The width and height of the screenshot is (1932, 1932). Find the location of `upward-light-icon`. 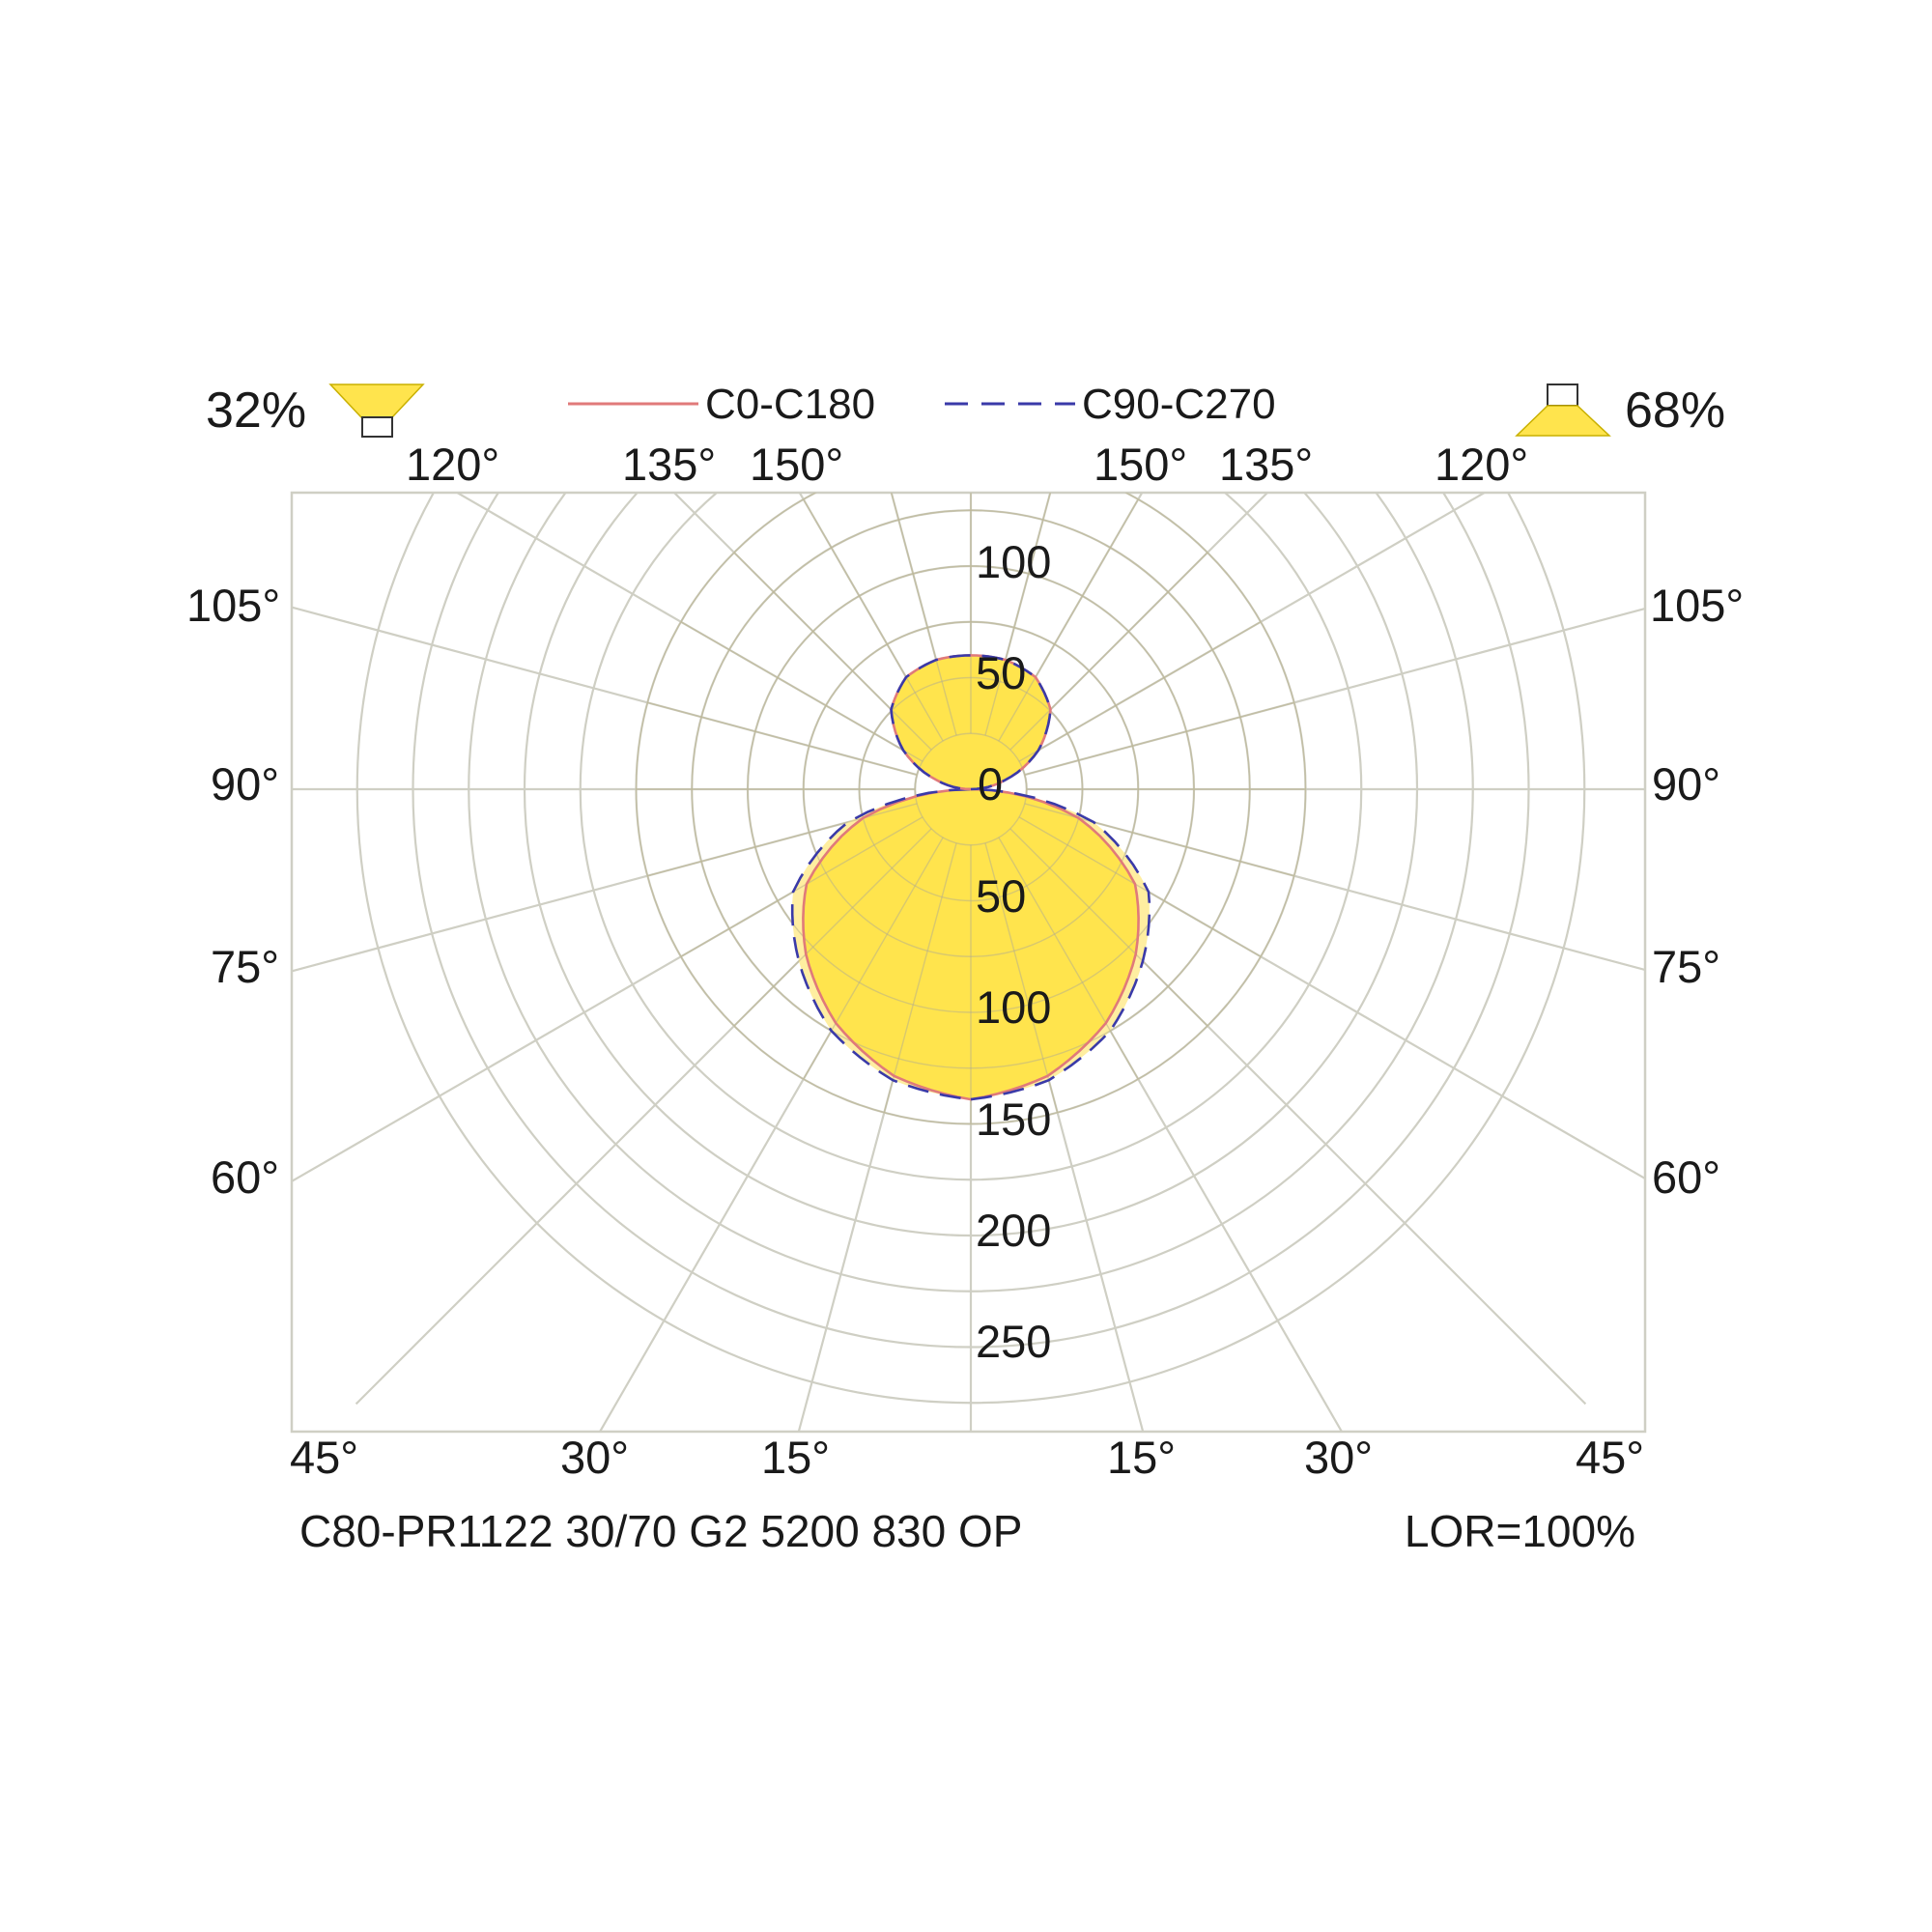

upward-light-icon is located at coordinates (376, 411).